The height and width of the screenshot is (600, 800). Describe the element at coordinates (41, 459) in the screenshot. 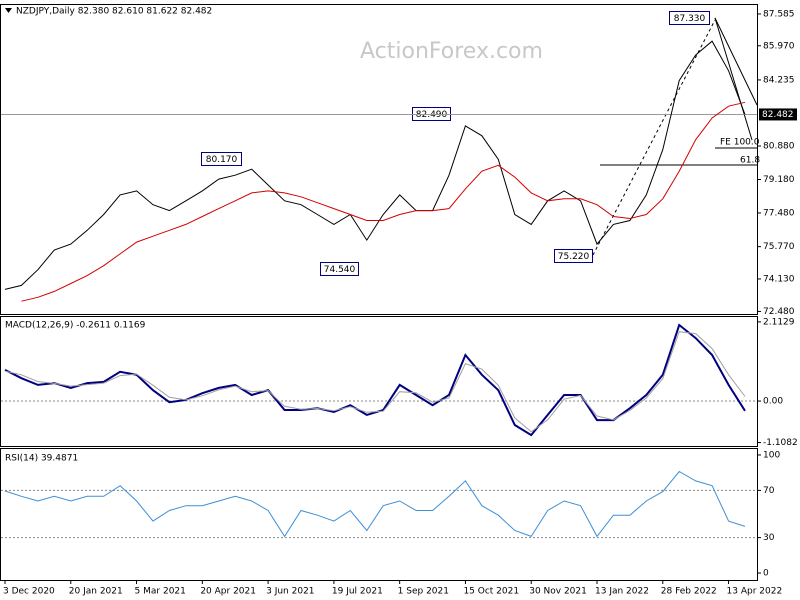

I see `rsi-title: RSI(14) 39.4871` at that location.